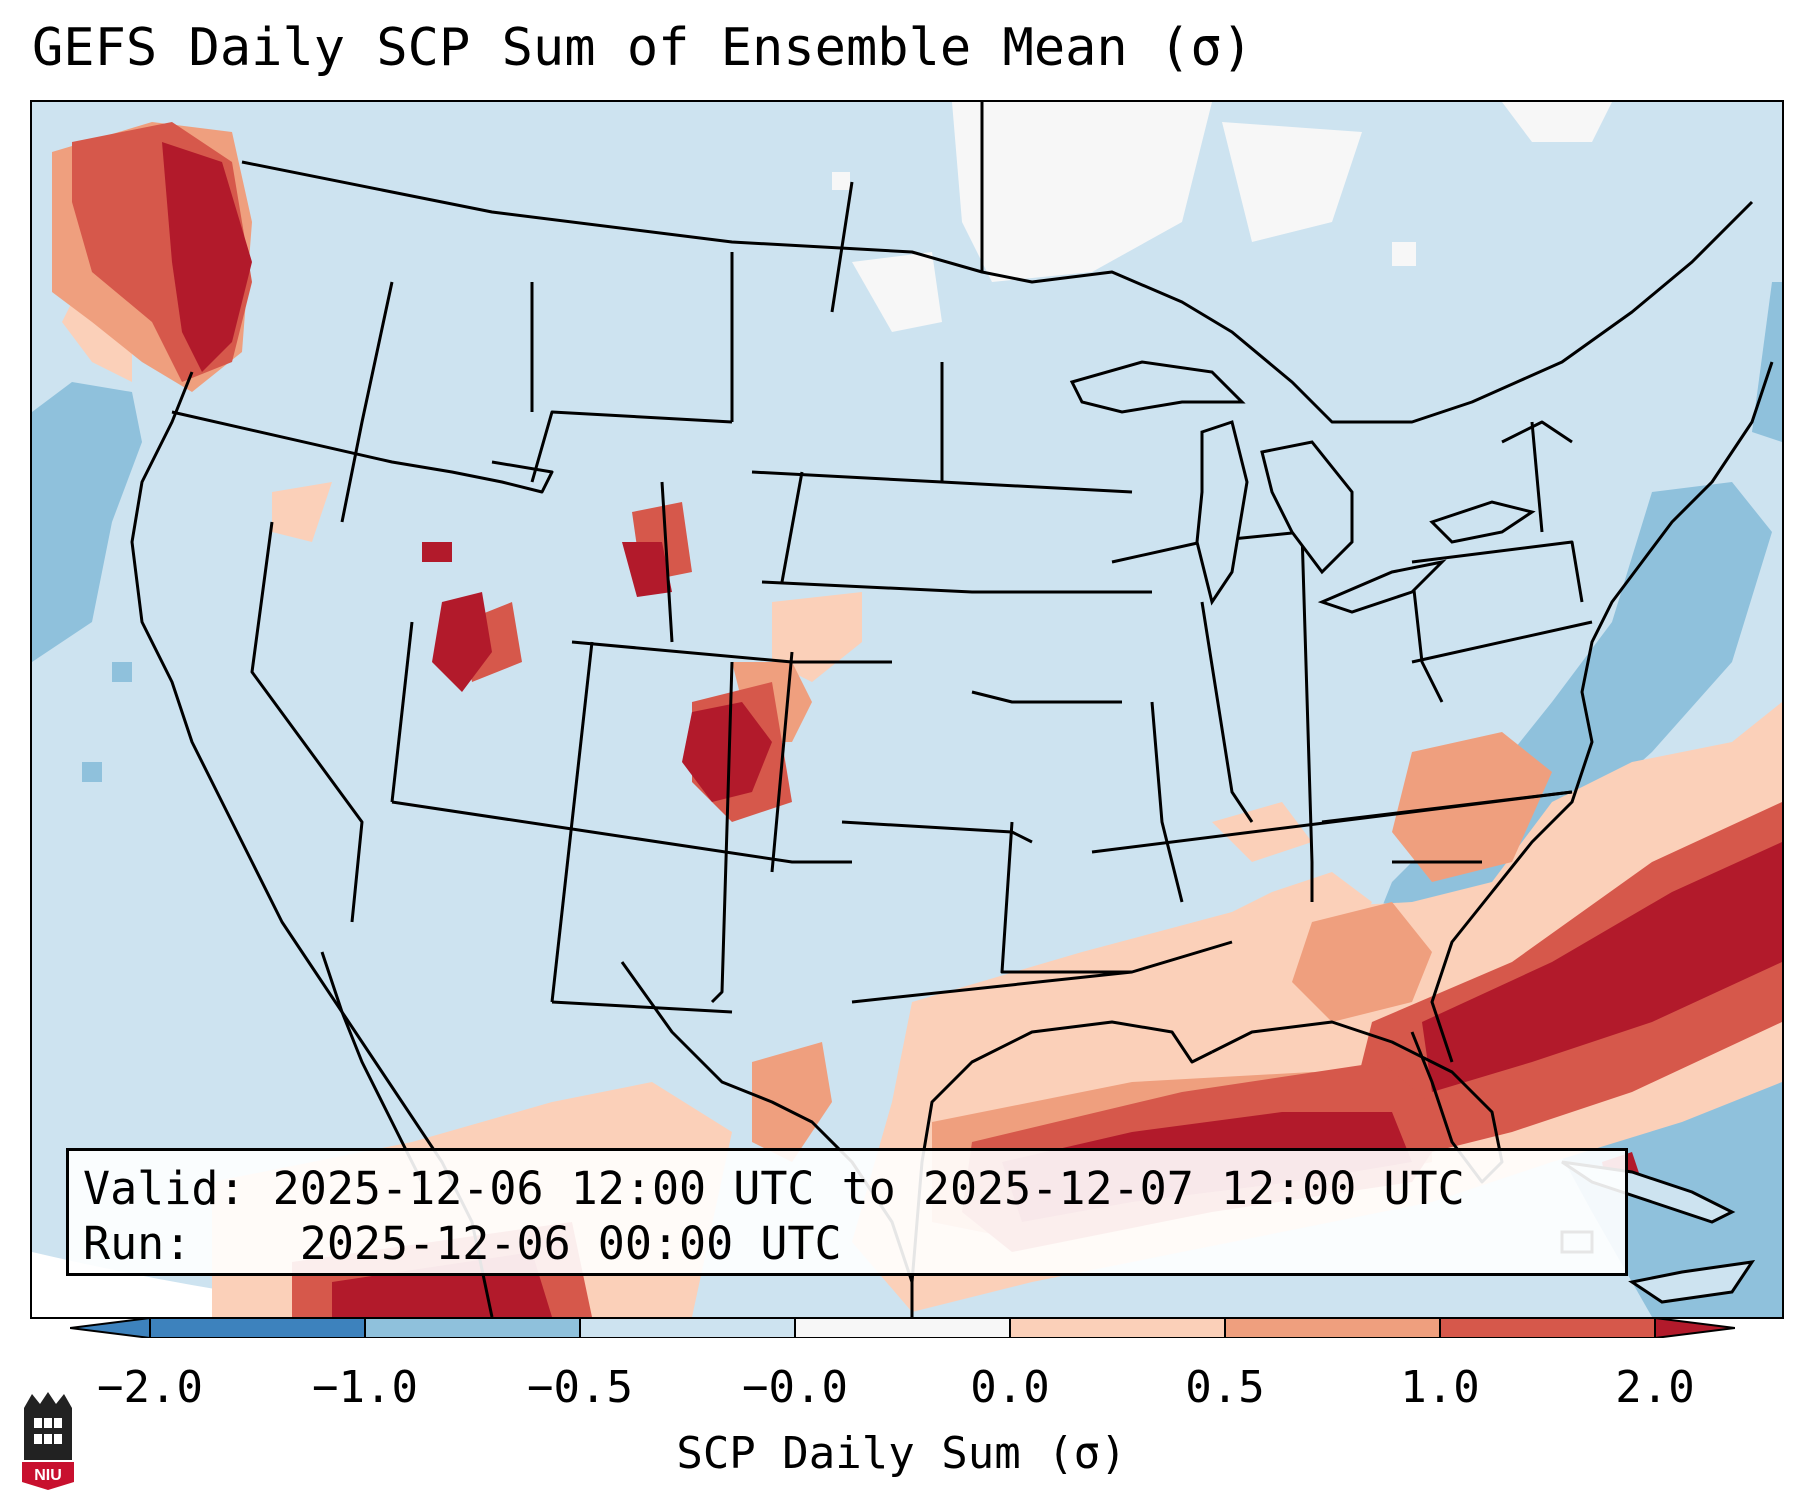 The width and height of the screenshot is (1803, 1506). I want to click on colorbar-tick-label: −2.0, so click(150, 1387).